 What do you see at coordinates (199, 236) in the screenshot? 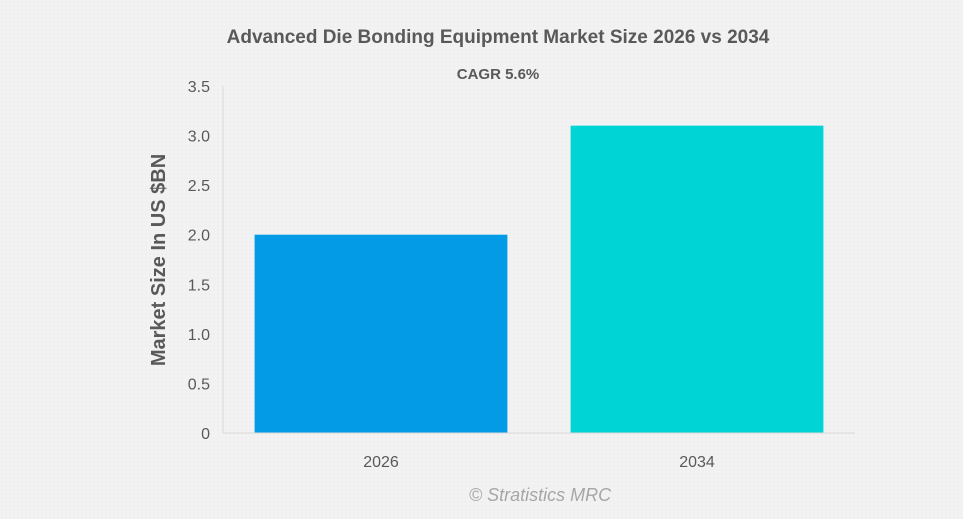
I see `y-tick-label: 2.0` at bounding box center [199, 236].